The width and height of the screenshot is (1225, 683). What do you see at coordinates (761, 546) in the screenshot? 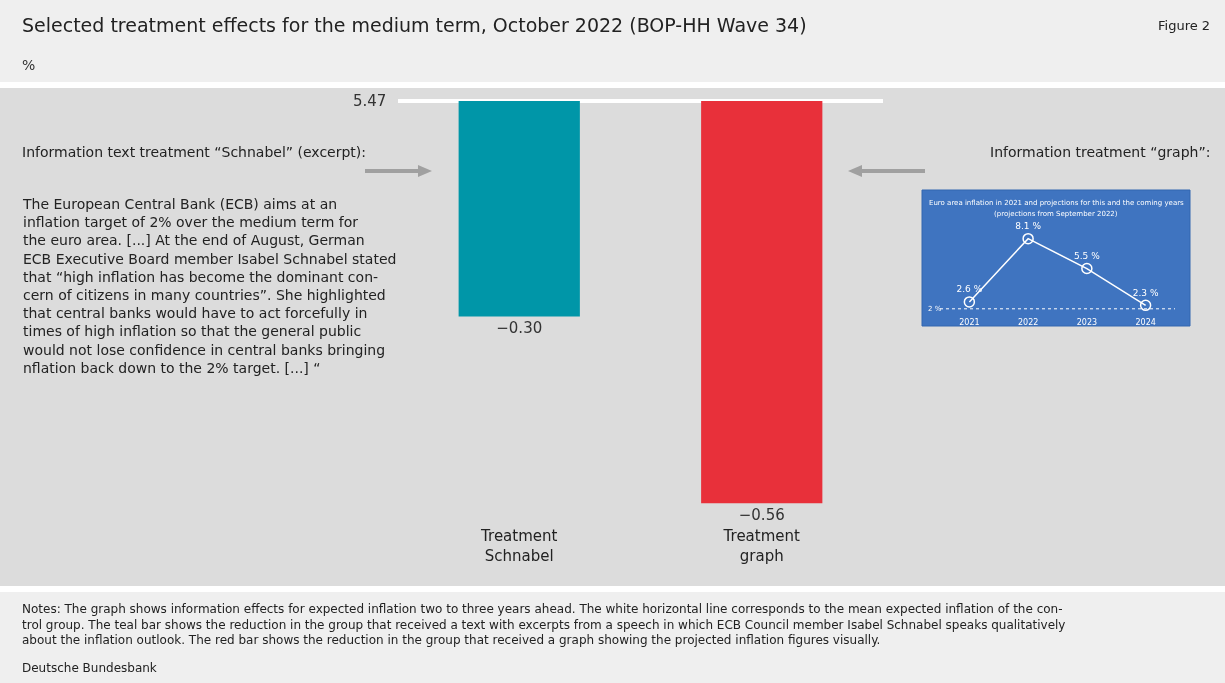
I see `x-tick-label: Treatment graph` at bounding box center [761, 546].